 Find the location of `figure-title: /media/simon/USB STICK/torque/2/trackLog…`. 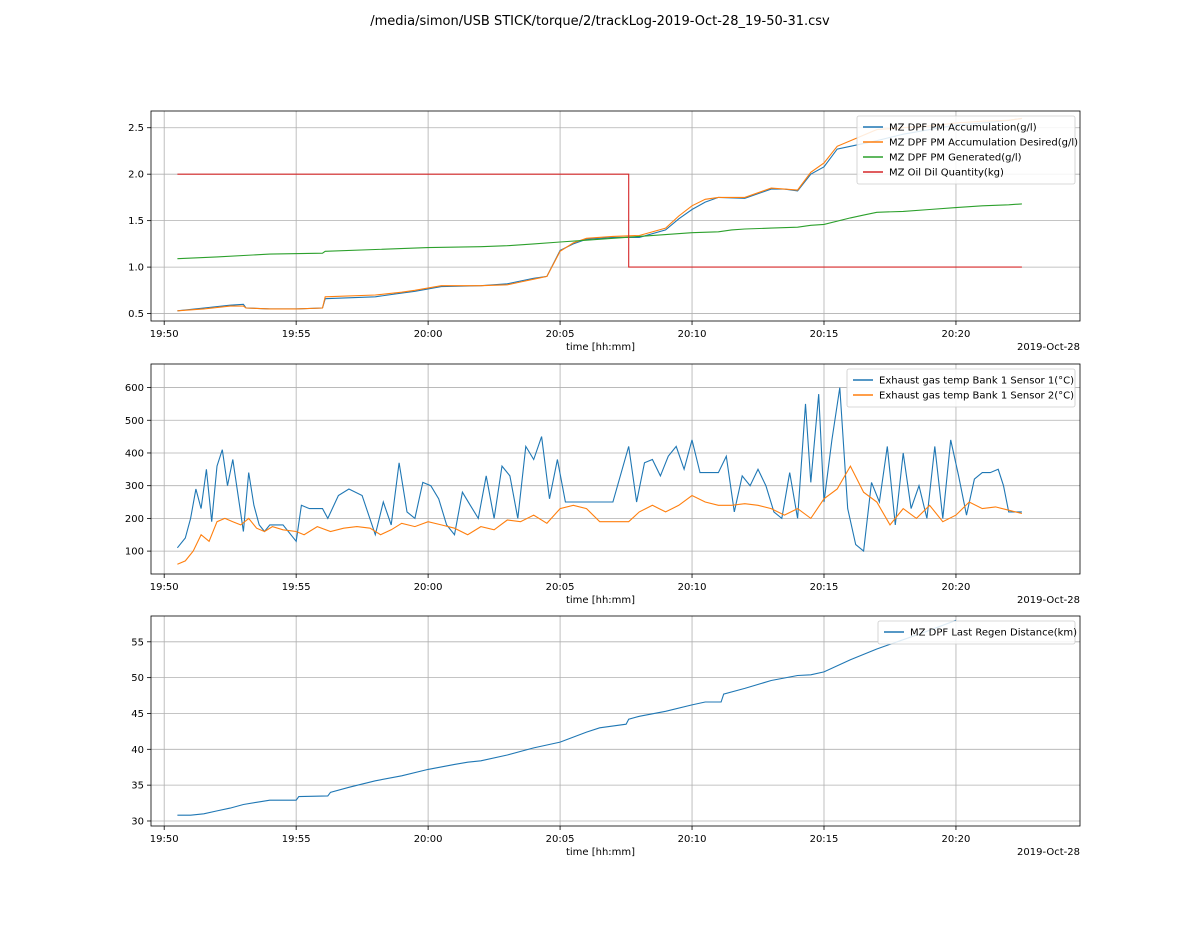

figure-title: /media/simon/USB STICK/torque/2/trackLog… is located at coordinates (600, 21).